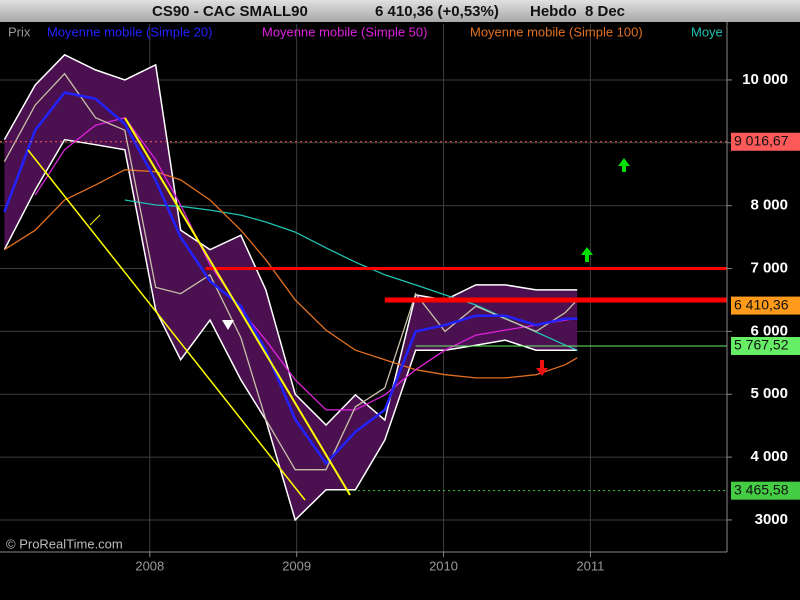  Describe the element at coordinates (707, 31) in the screenshot. I see `legend-entry: Moye` at that location.